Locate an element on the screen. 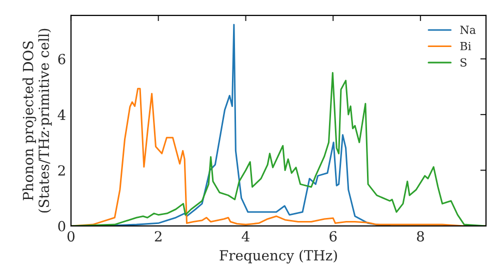  x-tick-label: 2 is located at coordinates (158, 236).